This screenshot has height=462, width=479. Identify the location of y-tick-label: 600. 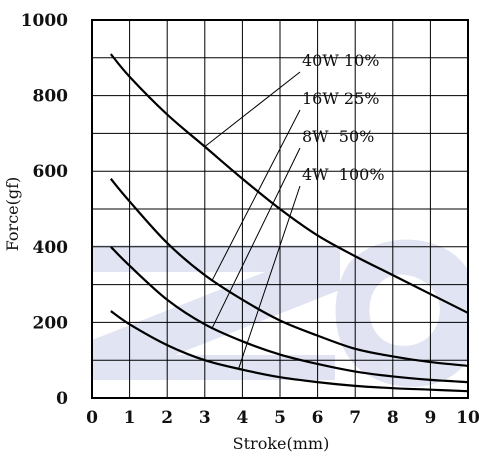
(51, 172).